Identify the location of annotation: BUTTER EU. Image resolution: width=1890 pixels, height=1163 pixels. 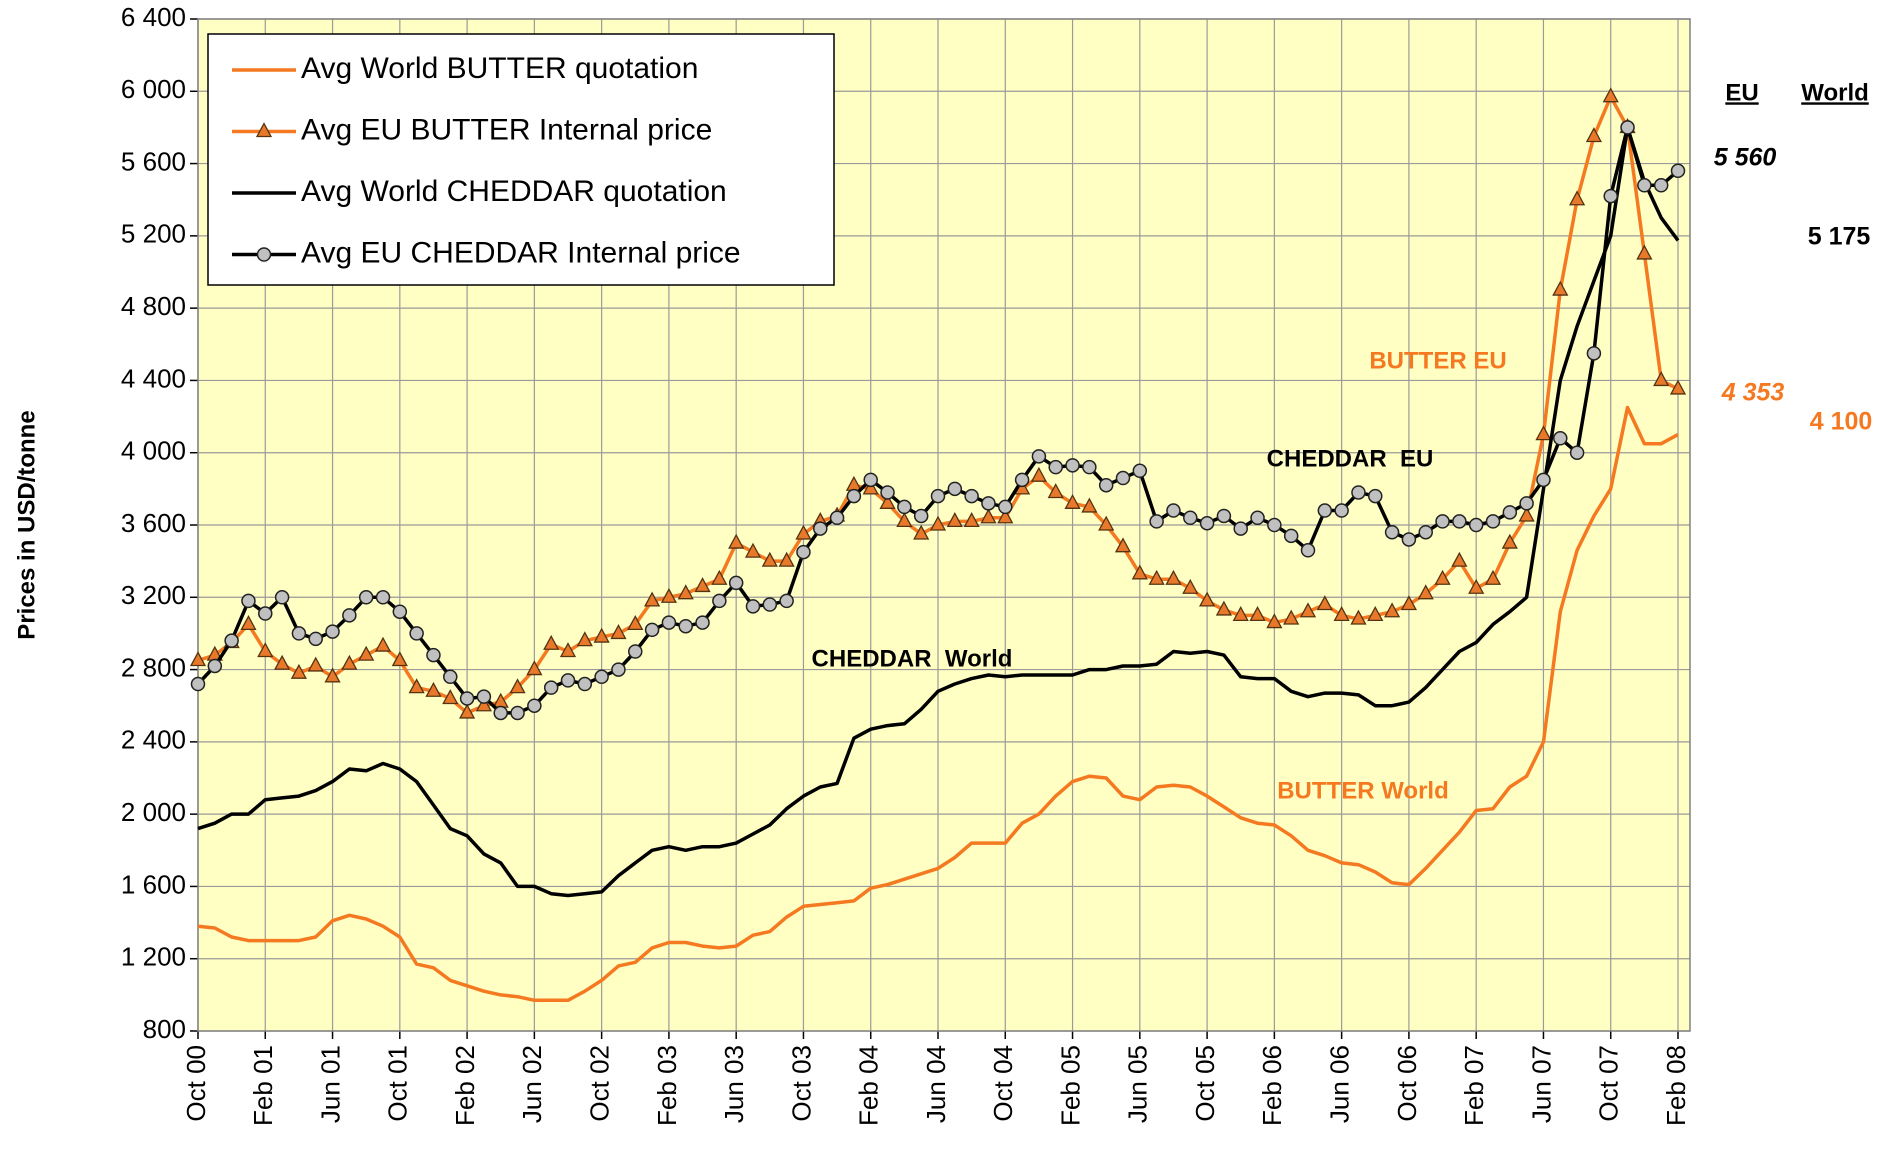
(1437, 360).